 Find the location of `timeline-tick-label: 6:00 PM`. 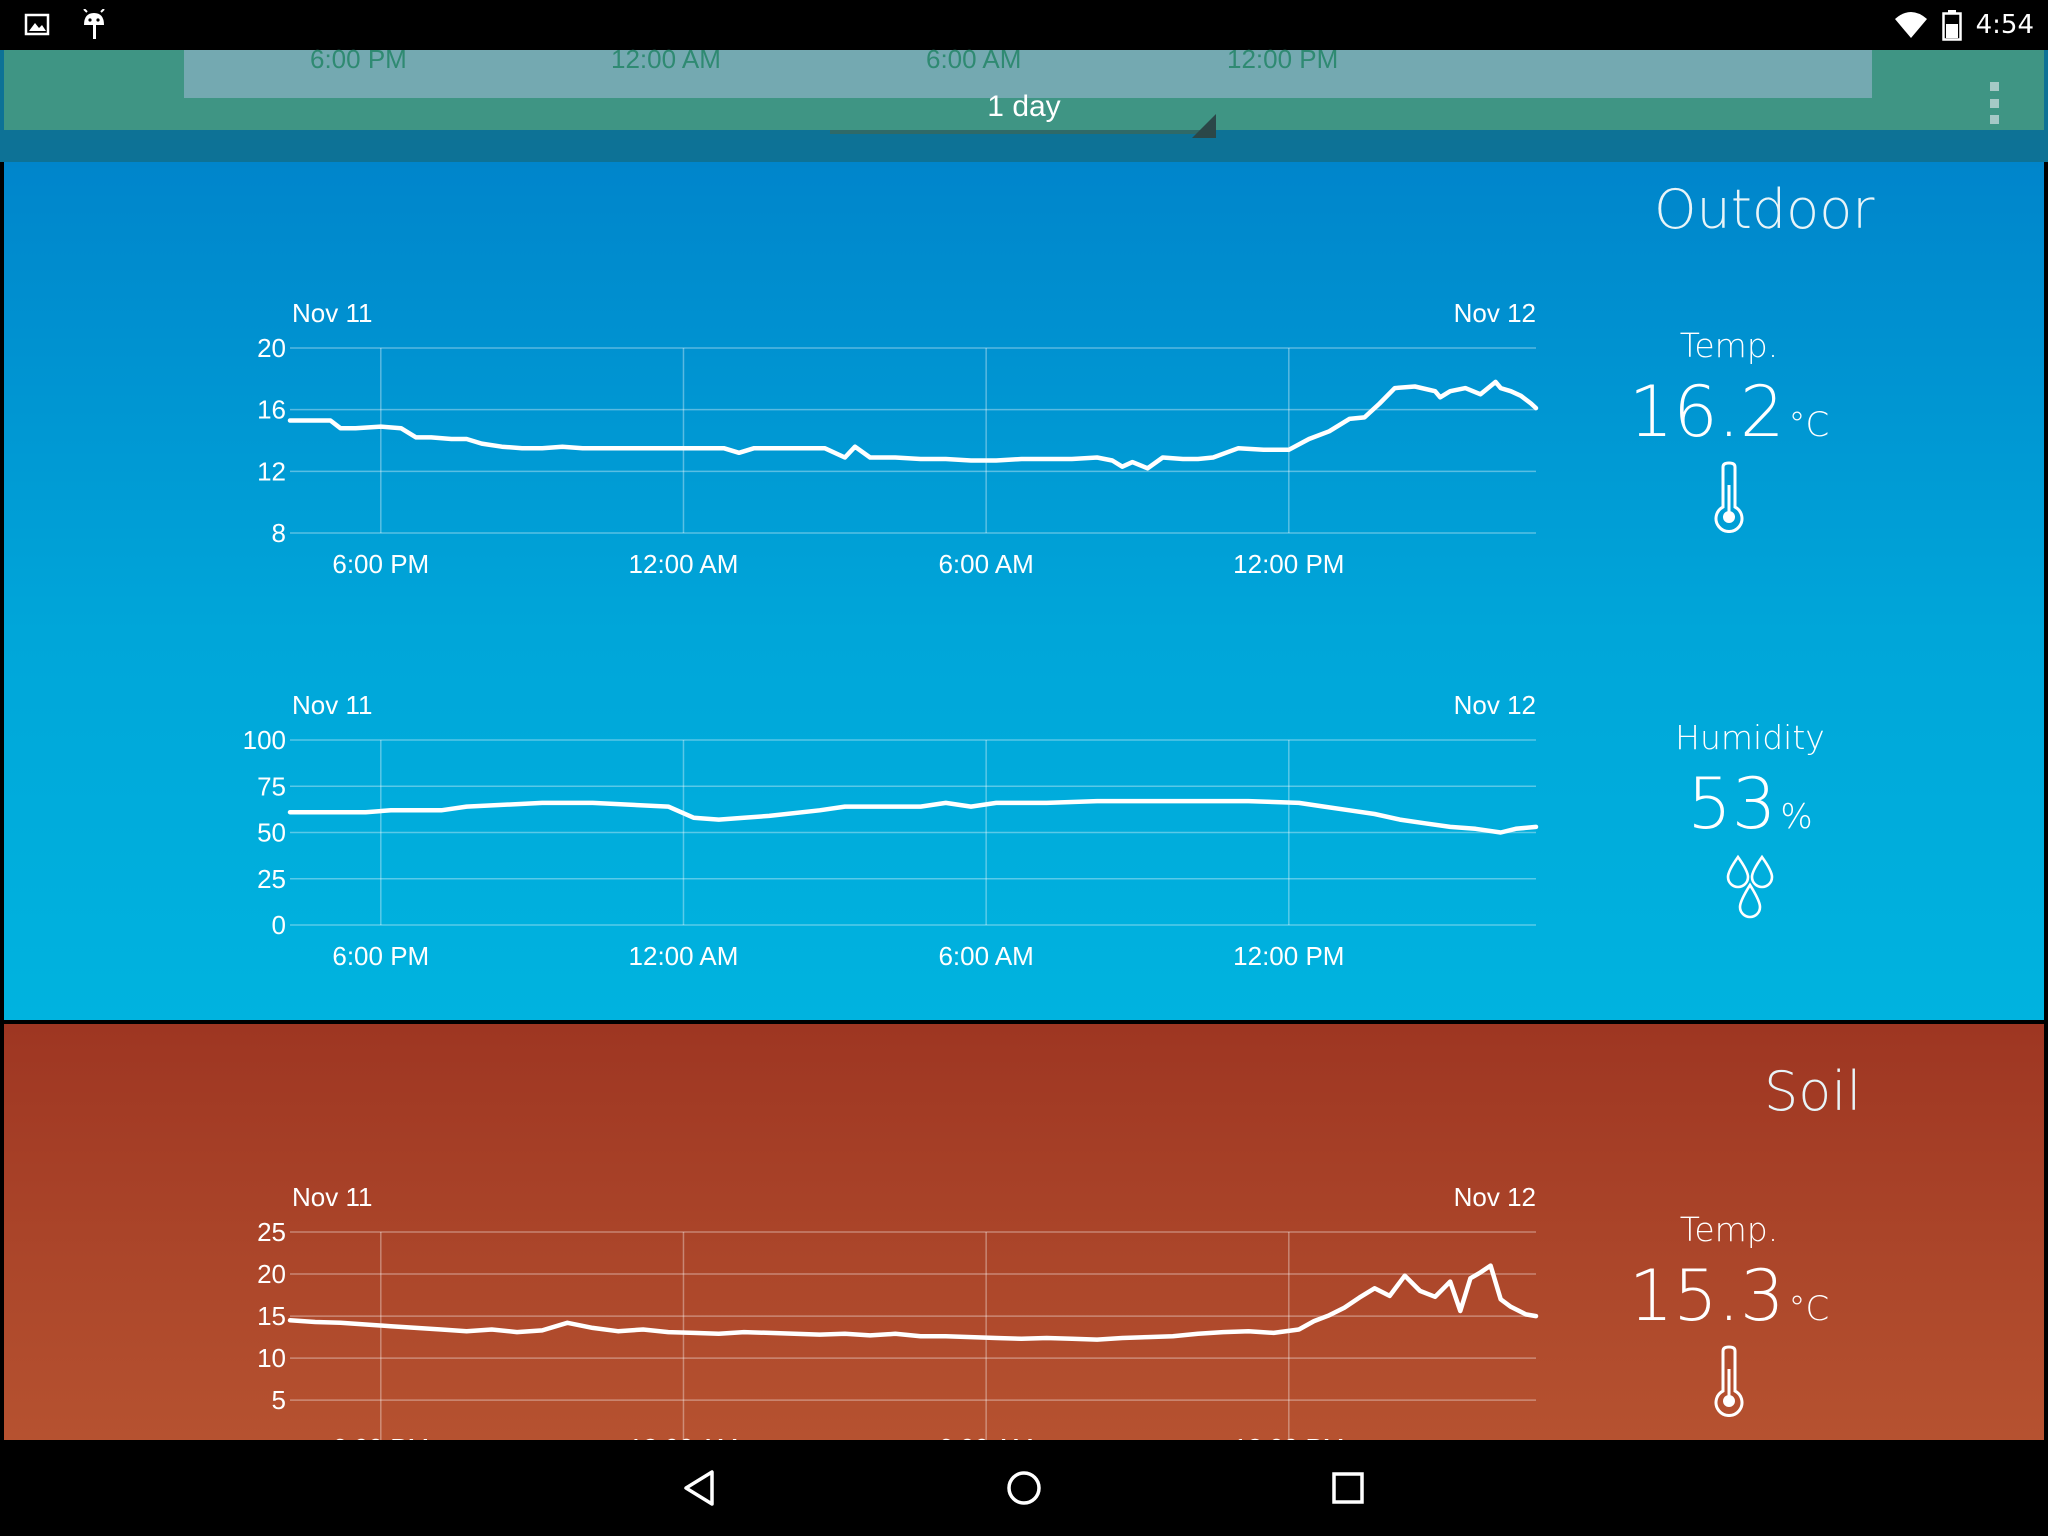

timeline-tick-label: 6:00 PM is located at coordinates (358, 59).